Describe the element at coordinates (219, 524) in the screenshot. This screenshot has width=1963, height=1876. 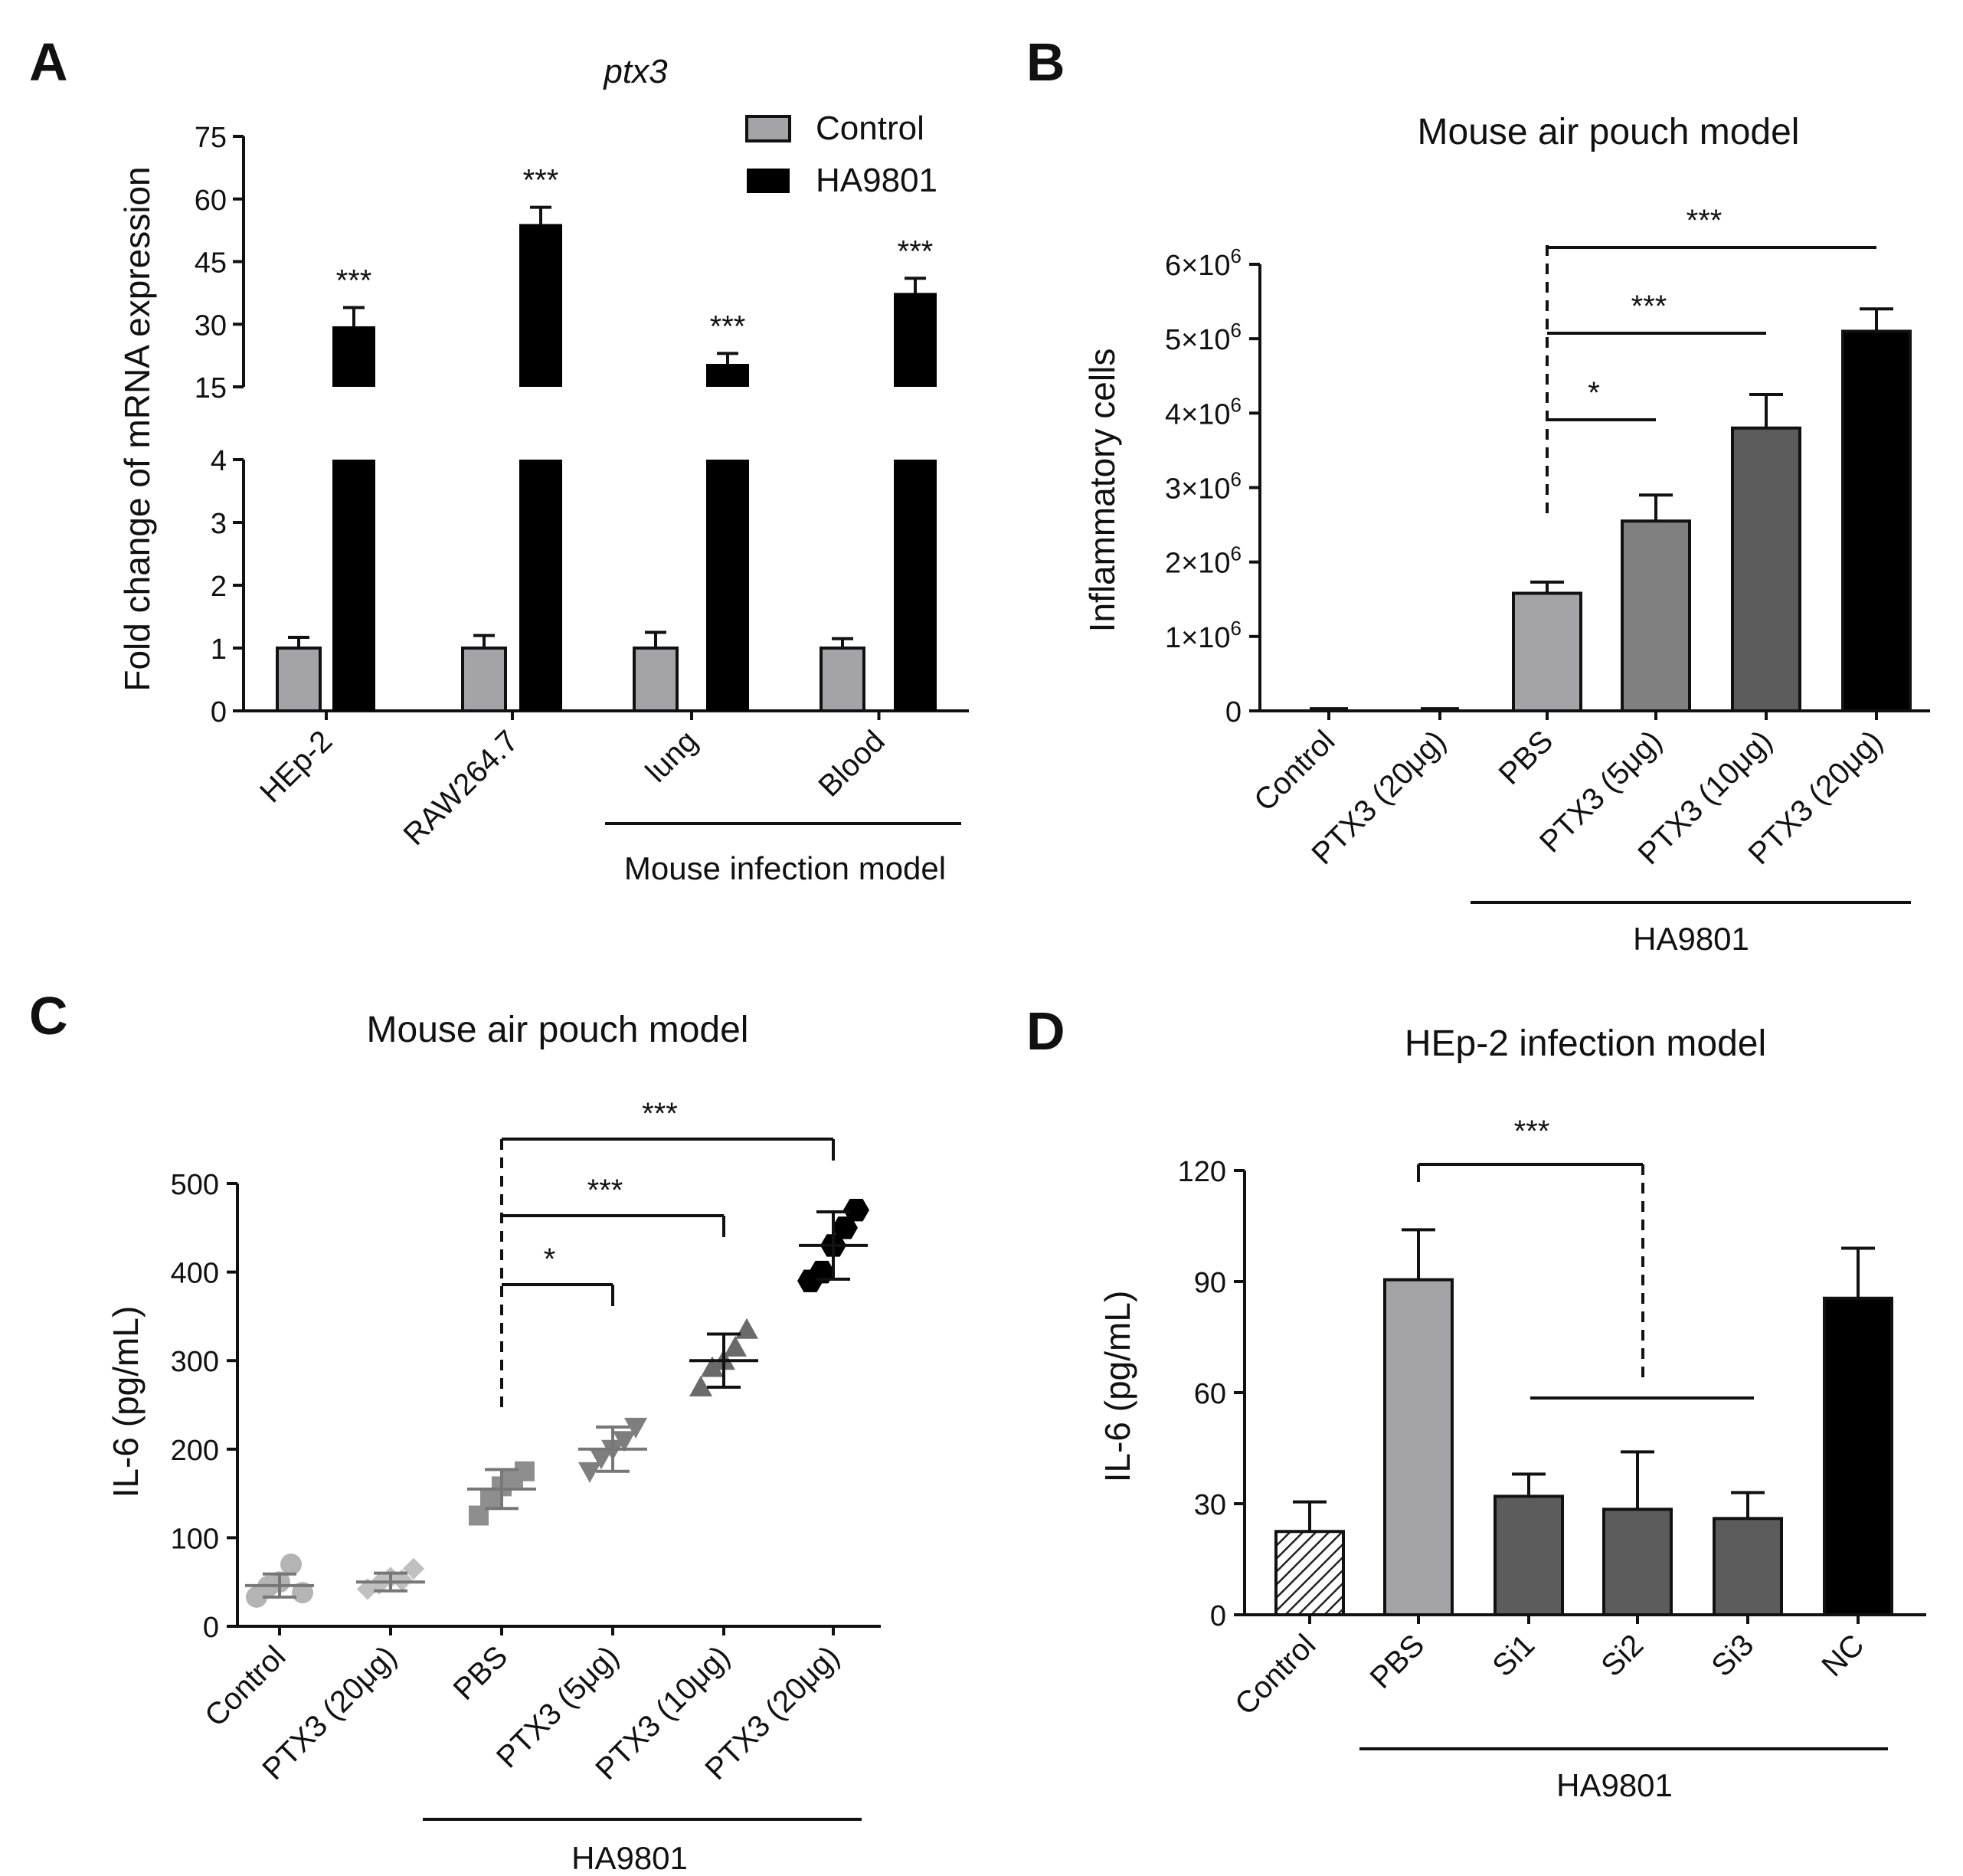
I see `y-tick-label: 3` at that location.